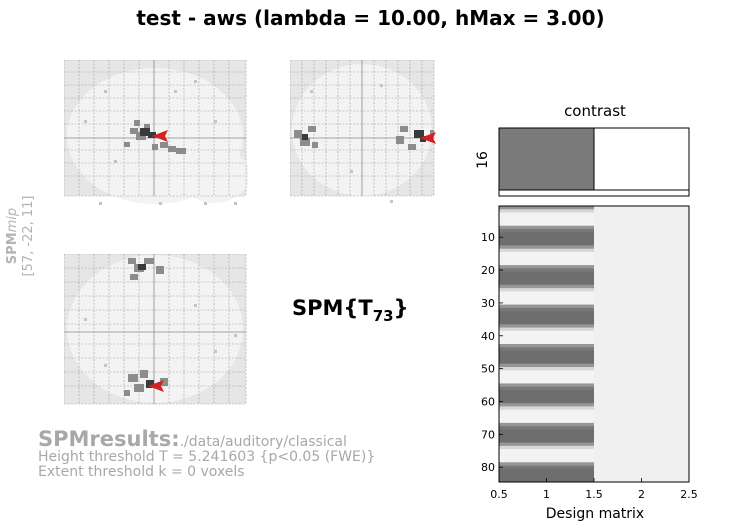 This screenshot has width=741, height=531. Describe the element at coordinates (488, 270) in the screenshot. I see `y-tick-label: 20` at that location.